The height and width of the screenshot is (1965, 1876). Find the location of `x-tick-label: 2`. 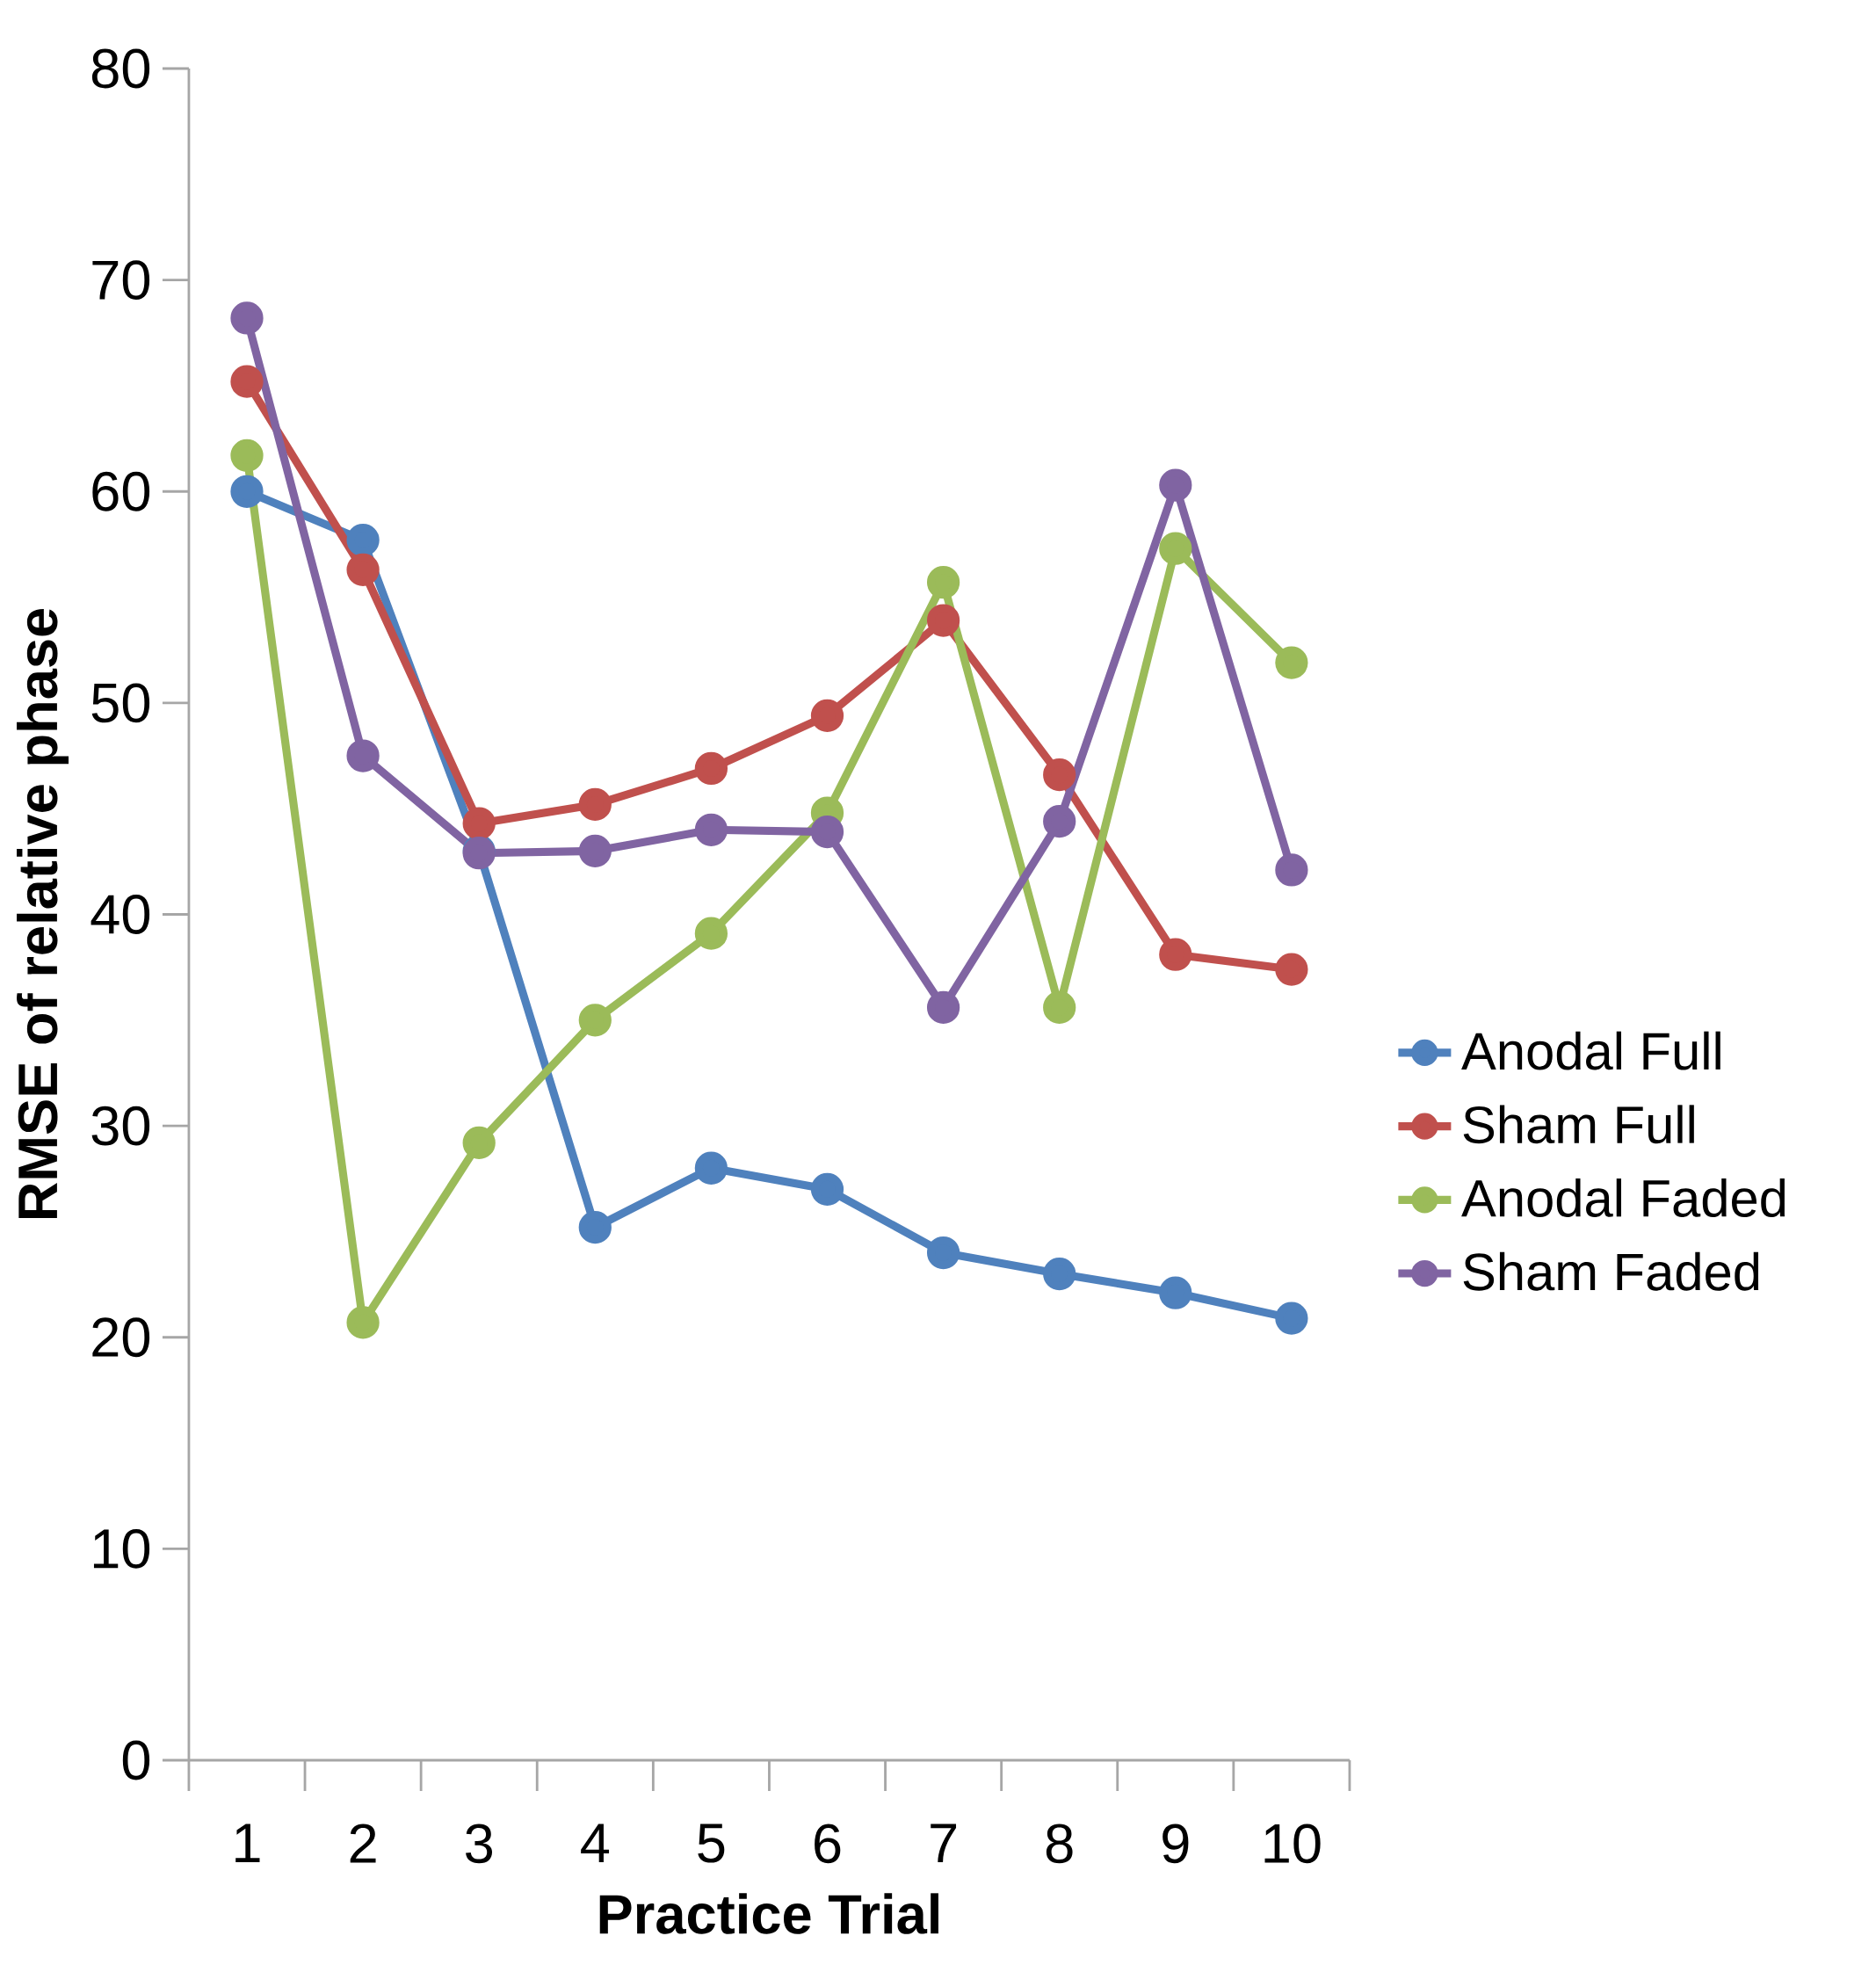

x-tick-label: 2 is located at coordinates (363, 1843).